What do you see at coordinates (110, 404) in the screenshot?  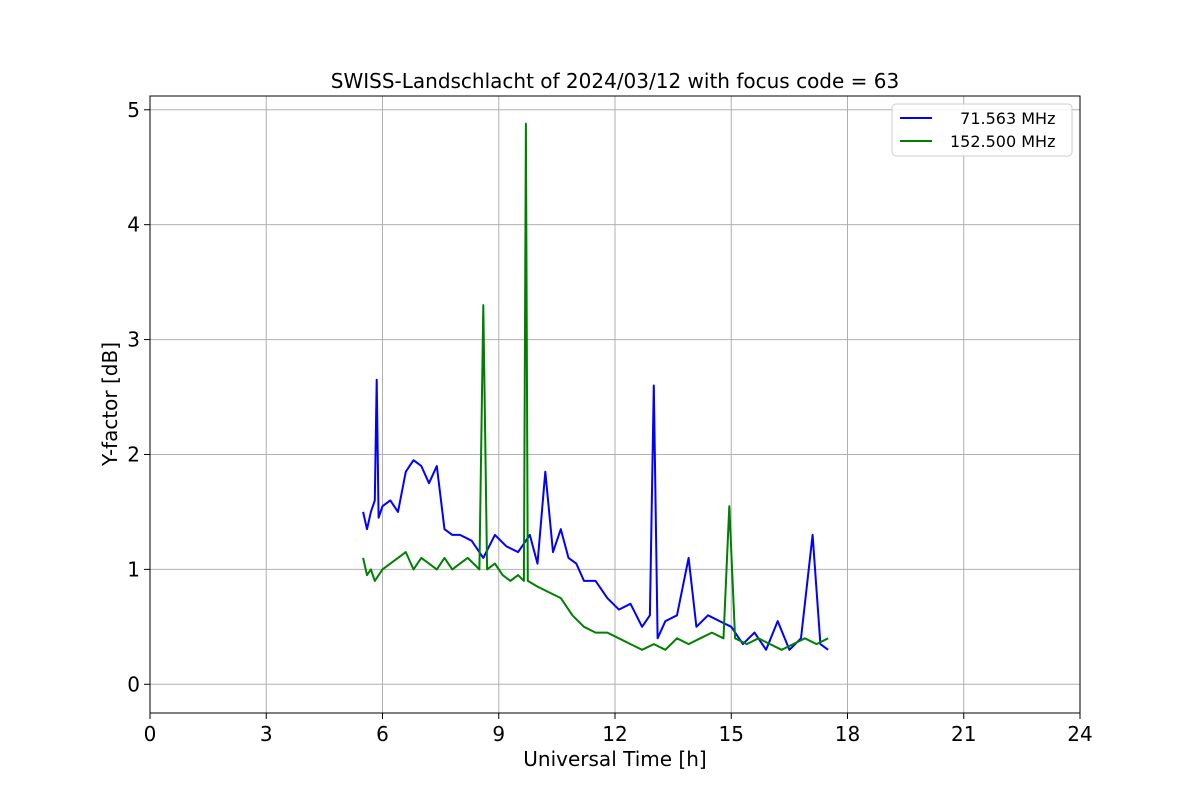 I see `y-axis-label: Y-factor [dB]` at bounding box center [110, 404].